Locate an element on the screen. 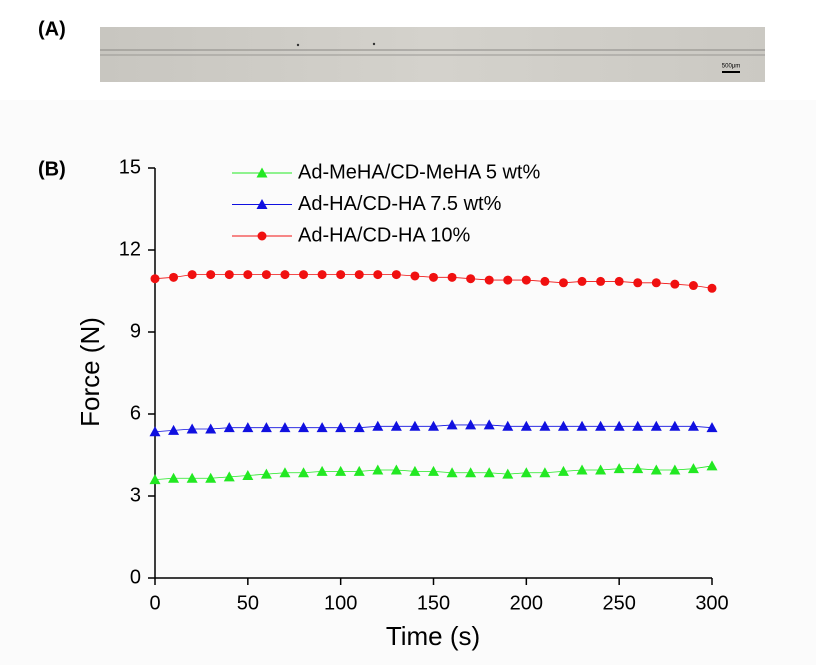 This screenshot has width=816, height=665. legend-label: Ad-MeHA/CD-MeHA 5 wt% is located at coordinates (419, 172).